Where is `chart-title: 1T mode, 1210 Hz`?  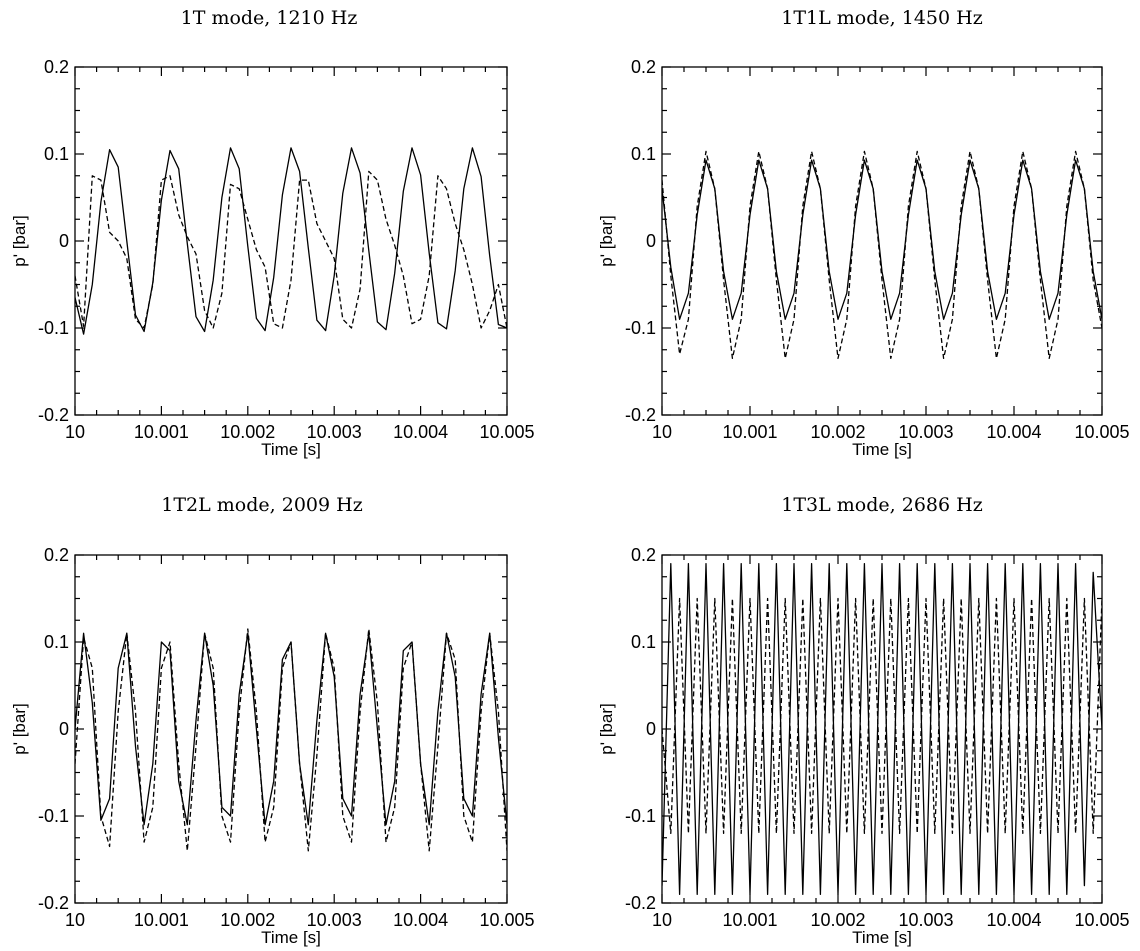 chart-title: 1T mode, 1210 Hz is located at coordinates (269, 18).